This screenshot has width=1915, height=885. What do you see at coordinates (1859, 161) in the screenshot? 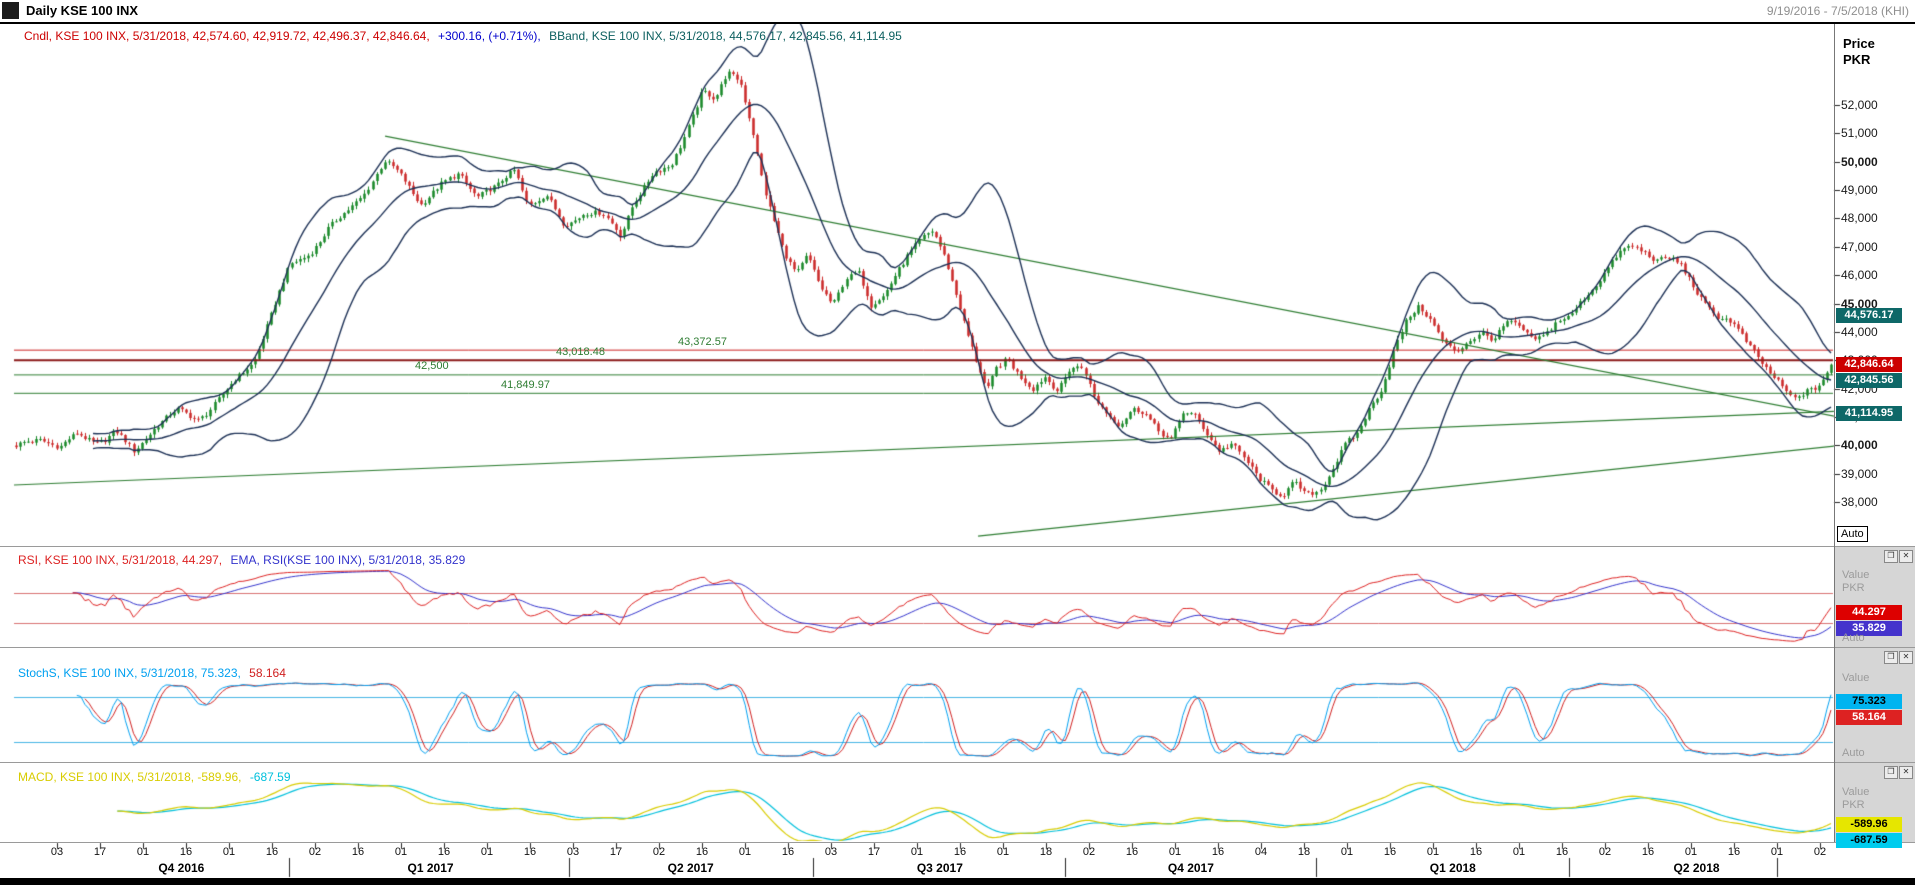
I see `price-axis-tick: 50,000` at bounding box center [1859, 161].